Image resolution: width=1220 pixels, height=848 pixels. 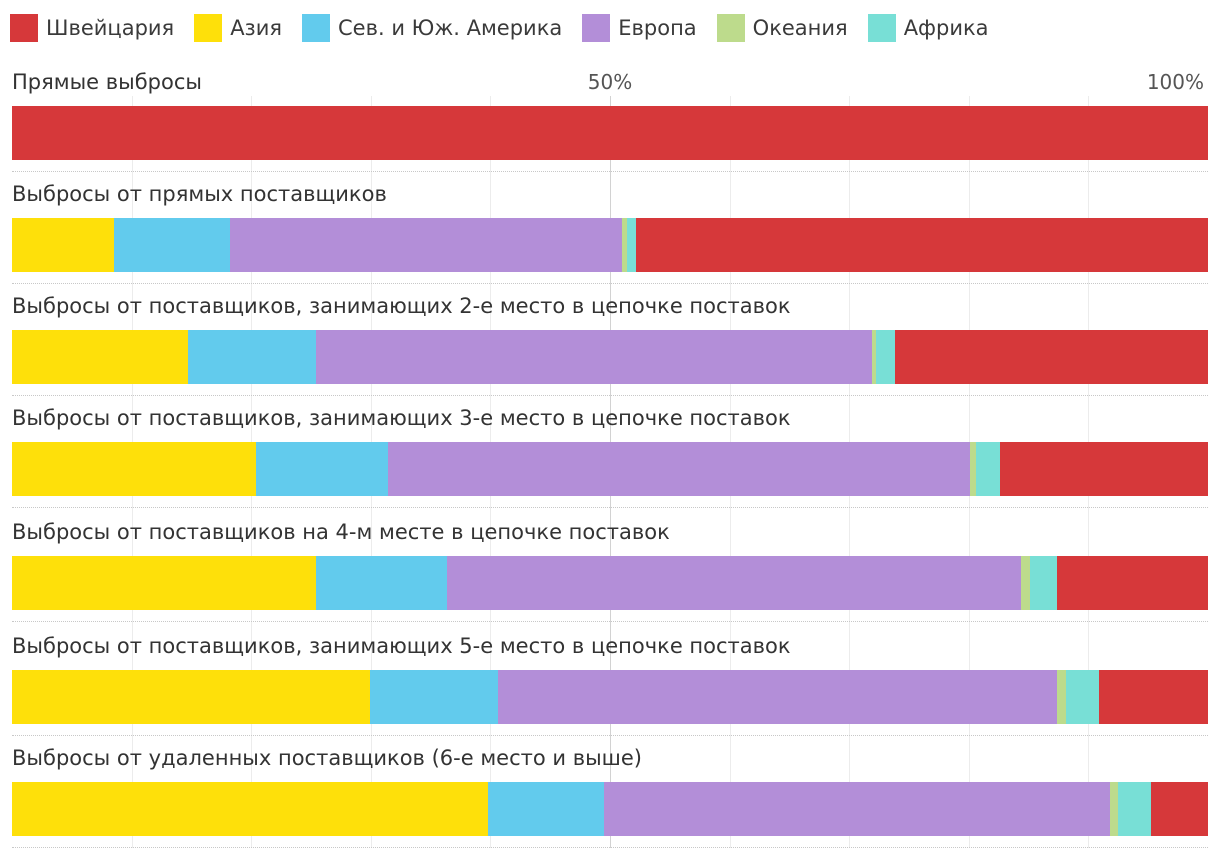 What do you see at coordinates (734, 583) in the screenshot?
I see `bar-segment-row-5-europe` at bounding box center [734, 583].